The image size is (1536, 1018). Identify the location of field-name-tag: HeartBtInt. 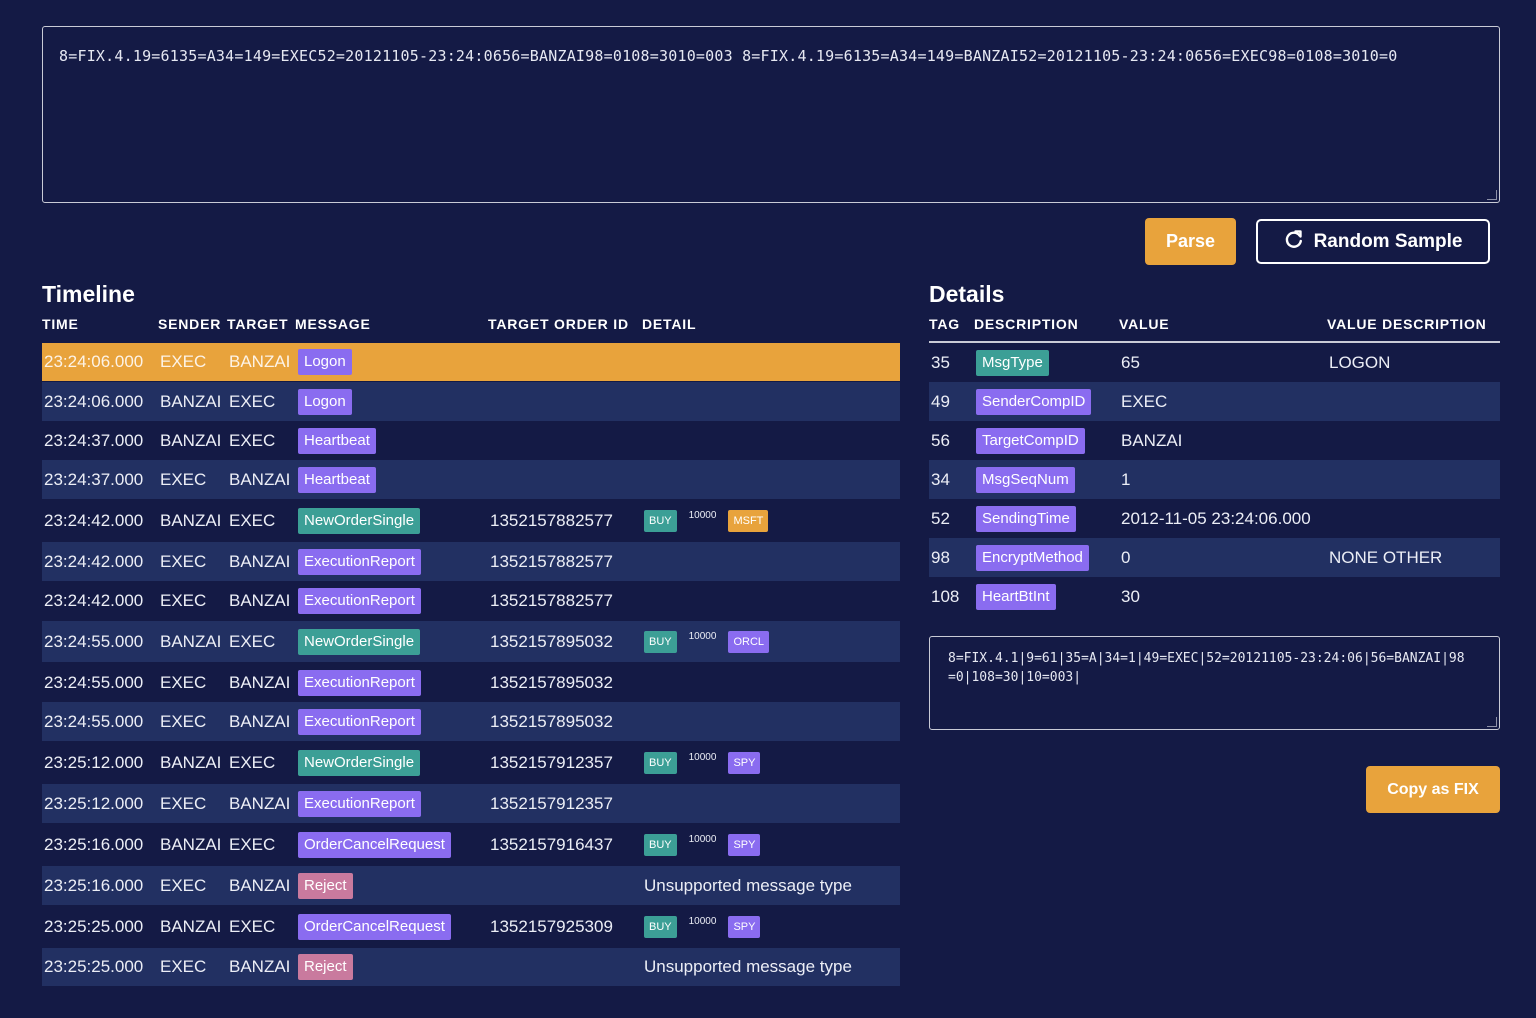
(1016, 596).